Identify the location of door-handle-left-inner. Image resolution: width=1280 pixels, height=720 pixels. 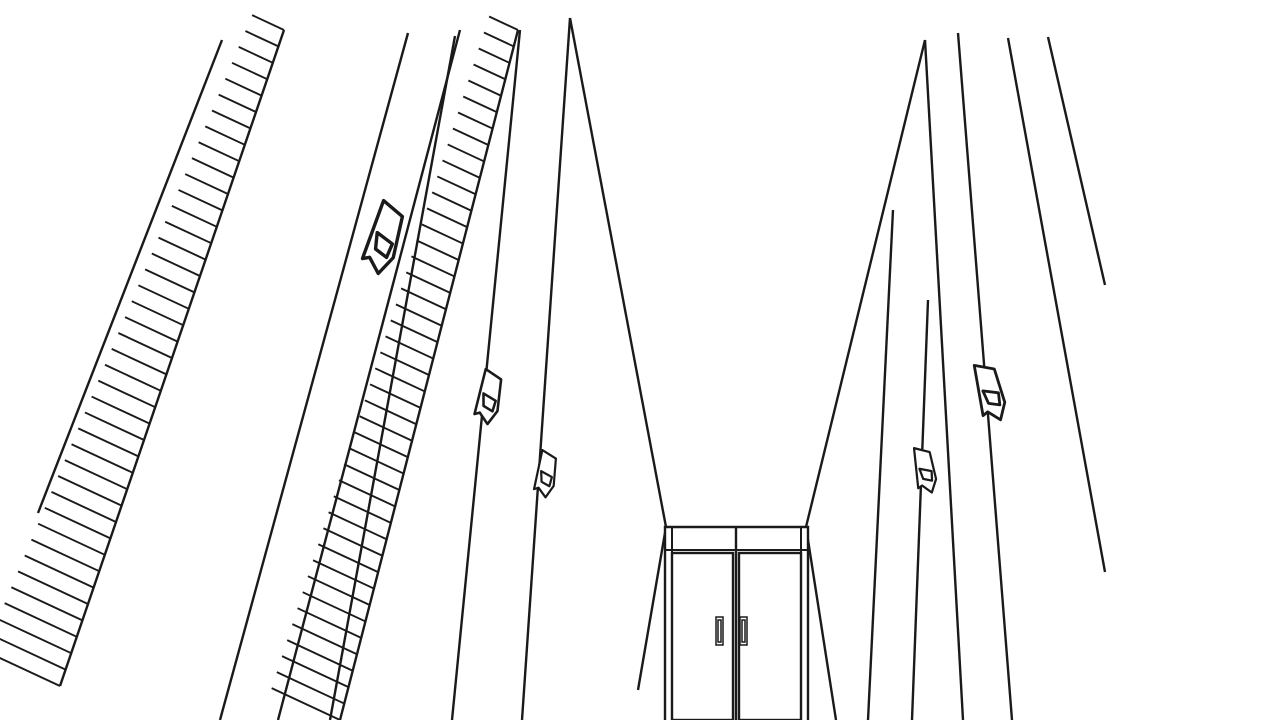
(719, 631).